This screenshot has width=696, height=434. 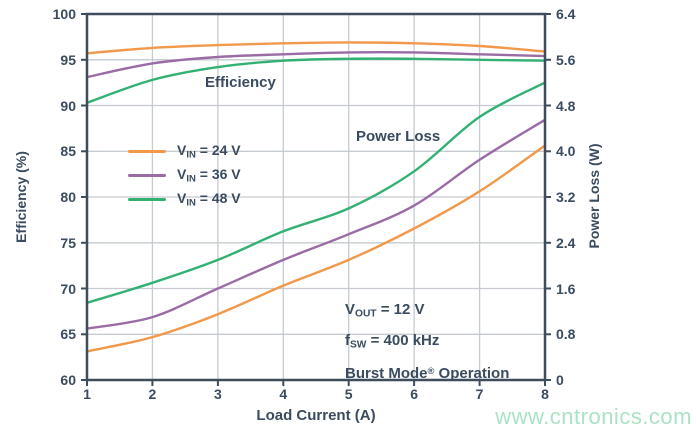 I want to click on tick-label: 80, so click(x=68, y=197).